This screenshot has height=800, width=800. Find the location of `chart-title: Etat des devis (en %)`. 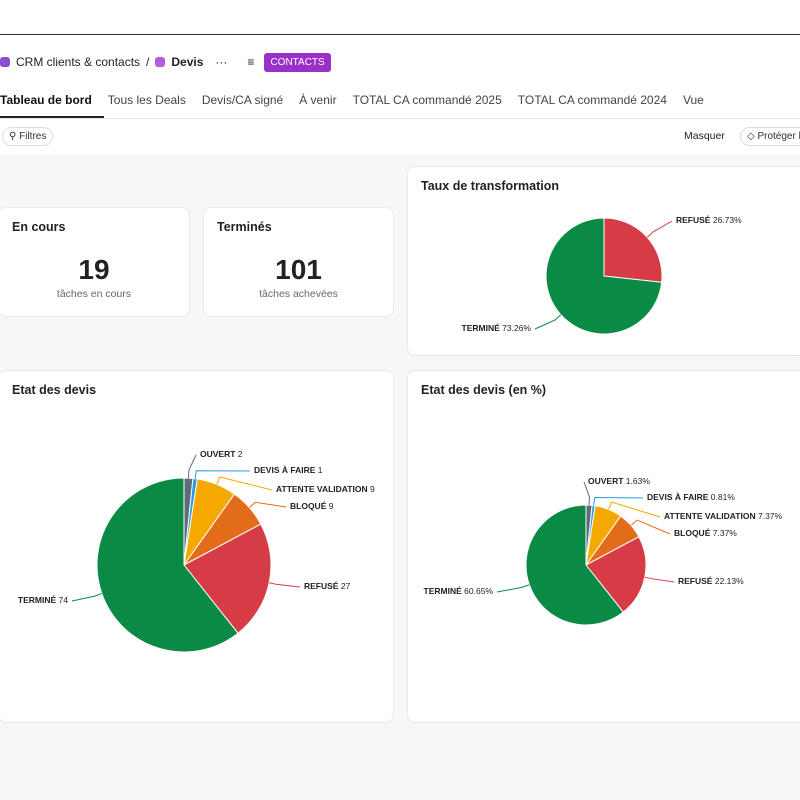

chart-title: Etat des devis (en %) is located at coordinates (484, 390).